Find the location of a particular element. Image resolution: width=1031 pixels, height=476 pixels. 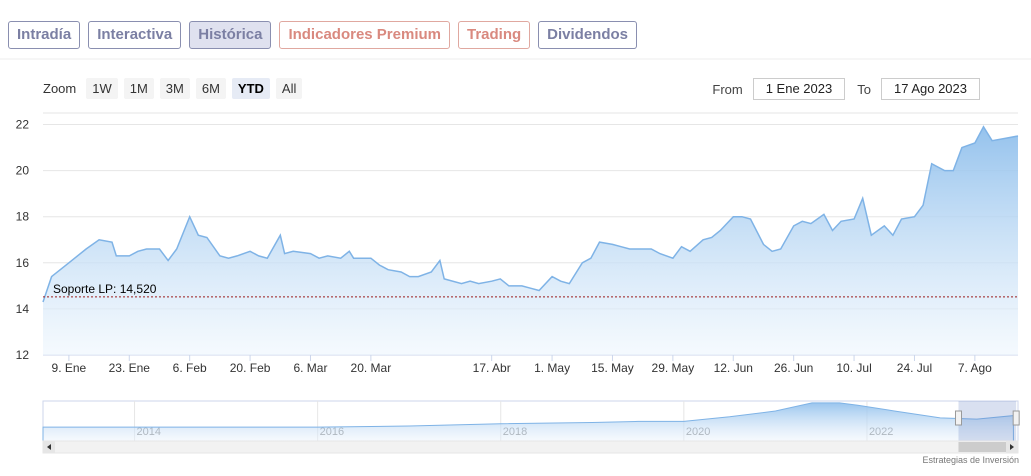

x-tick-label: 26. Jun is located at coordinates (793, 368).